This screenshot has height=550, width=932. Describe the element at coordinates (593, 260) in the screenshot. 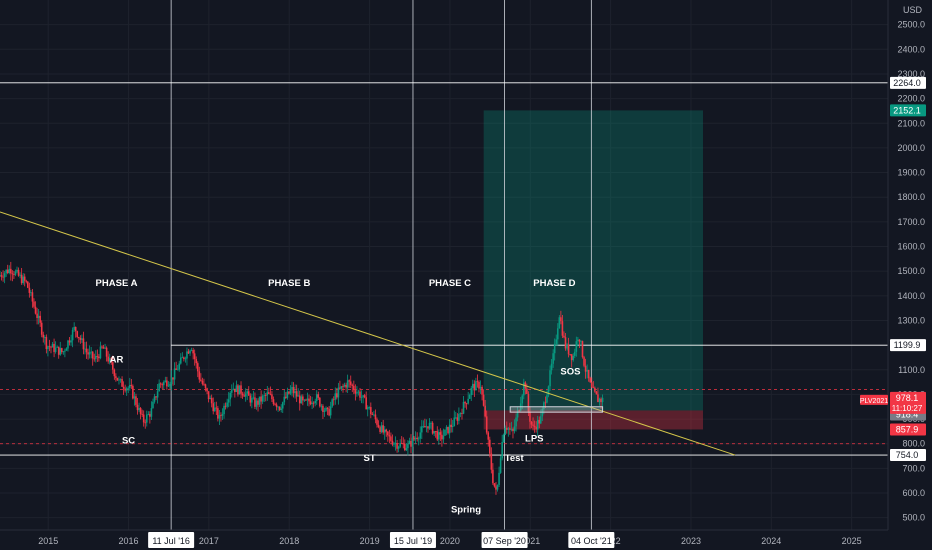

I see `profit-zone` at that location.